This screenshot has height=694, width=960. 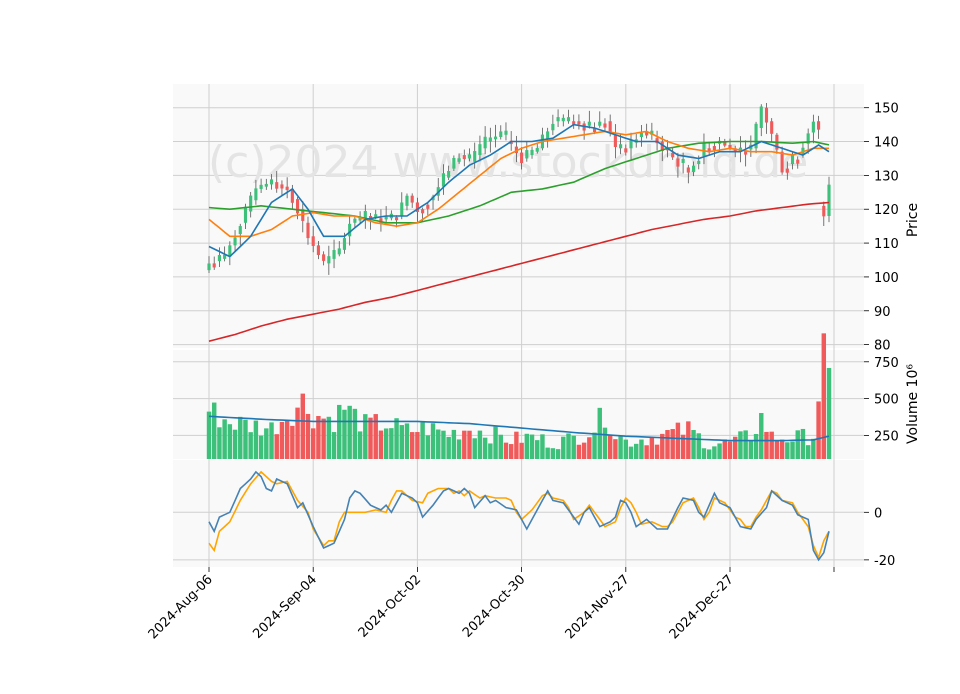 What do you see at coordinates (882, 346) in the screenshot?
I see `y-tick-label: 80` at bounding box center [882, 346].